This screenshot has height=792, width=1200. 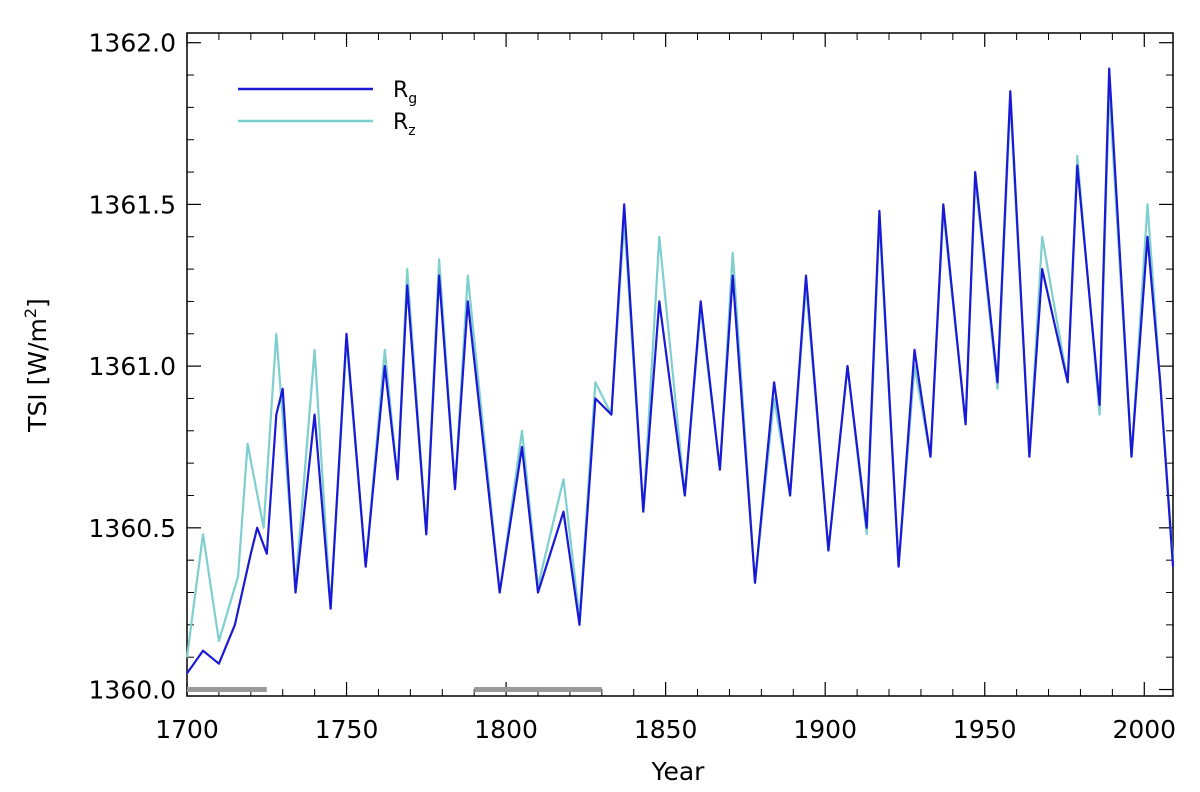 I want to click on y-tick-labels: 1360.0 1360.5 1361.0 1361.5 1362.0, so click(x=132, y=367).